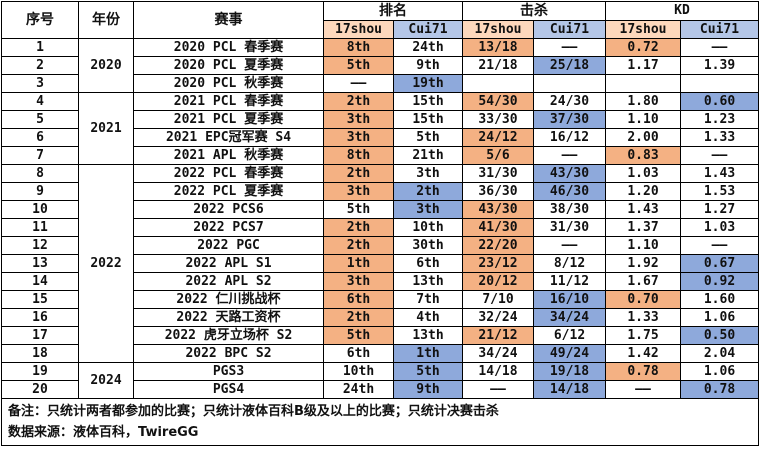  What do you see at coordinates (569, 119) in the screenshot?
I see `kills-cui71: 37/30` at bounding box center [569, 119].